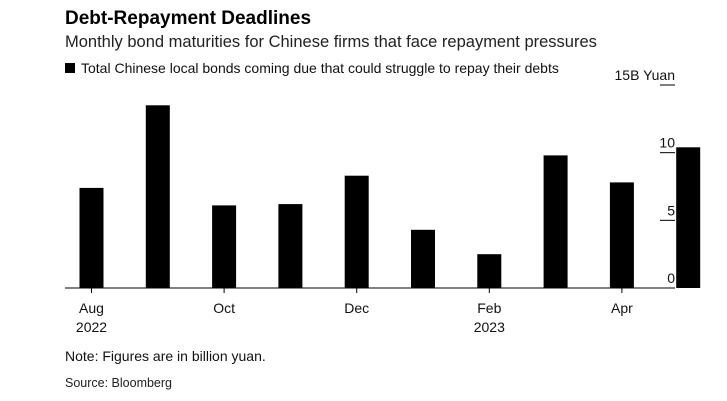  I want to click on x-tick-year-label: 2023, so click(489, 327).